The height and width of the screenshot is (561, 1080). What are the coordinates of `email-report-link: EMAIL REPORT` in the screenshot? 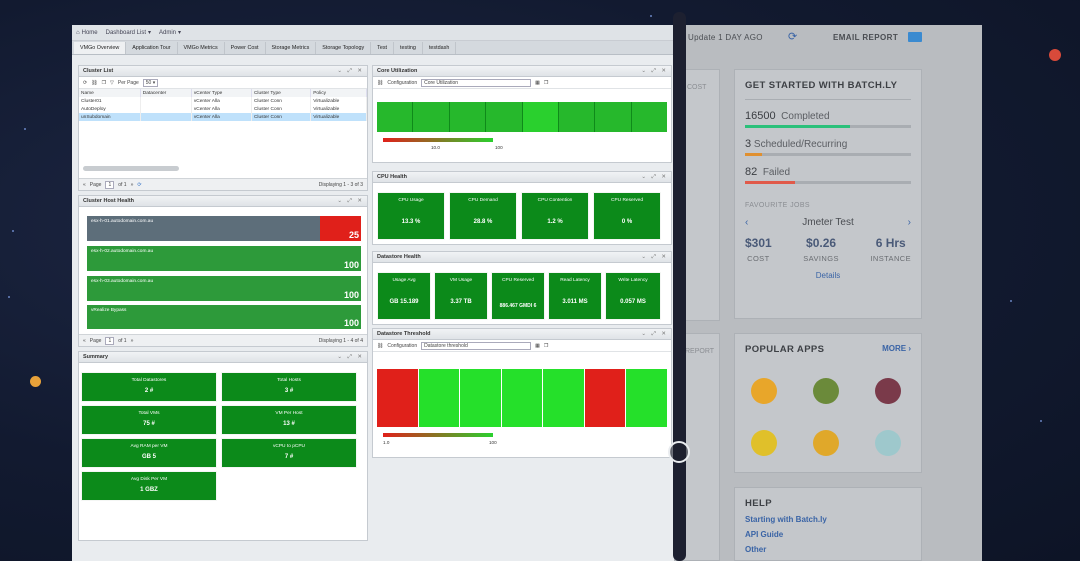 It's located at (866, 37).